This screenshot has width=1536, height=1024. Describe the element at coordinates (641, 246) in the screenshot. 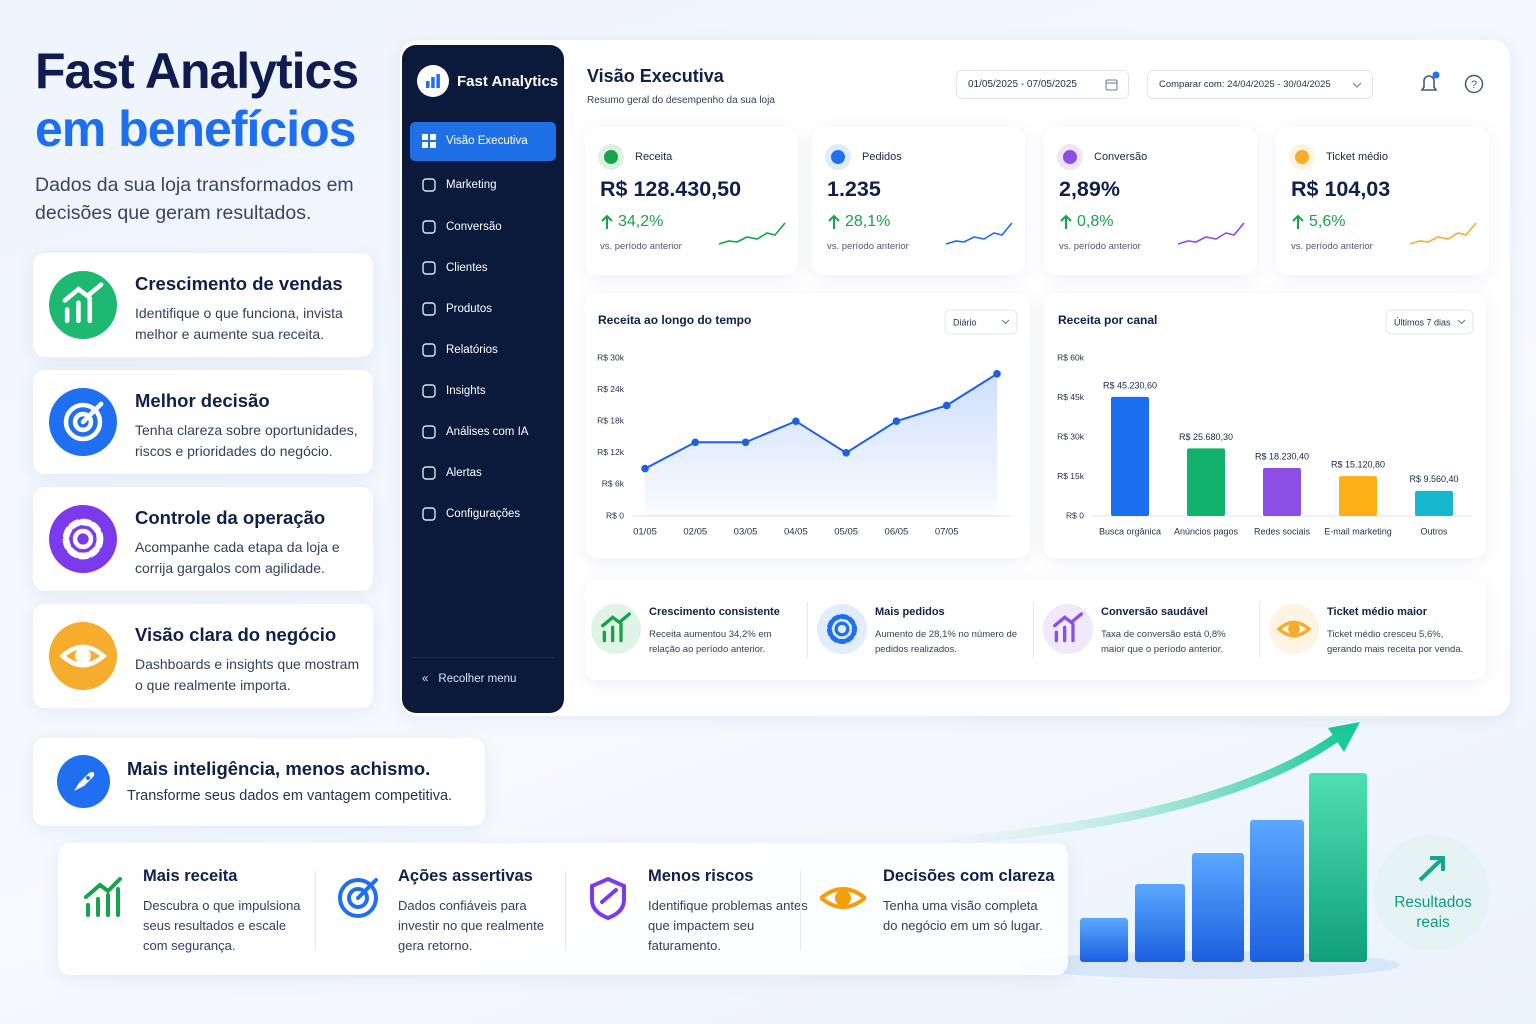

I see `kpi-note: vs. período anterior` at that location.